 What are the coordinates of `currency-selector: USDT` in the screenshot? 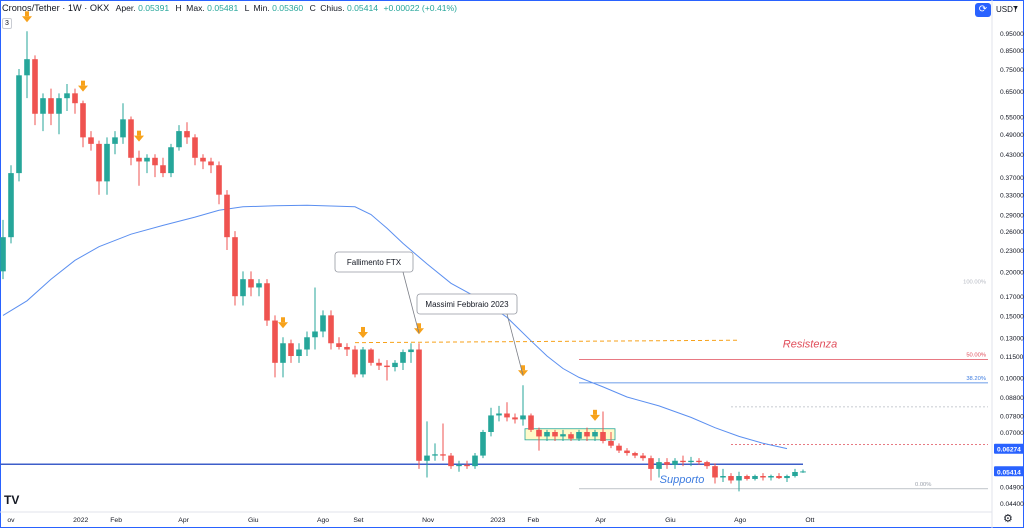 It's located at (1007, 9).